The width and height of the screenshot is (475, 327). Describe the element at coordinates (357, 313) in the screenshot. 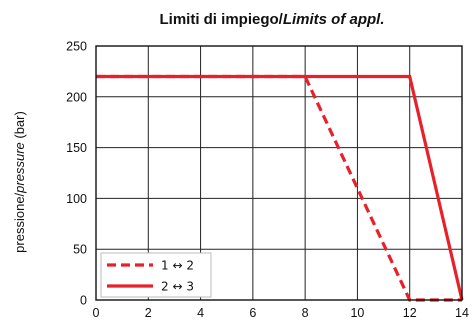

I see `x-tick-label: 10` at that location.